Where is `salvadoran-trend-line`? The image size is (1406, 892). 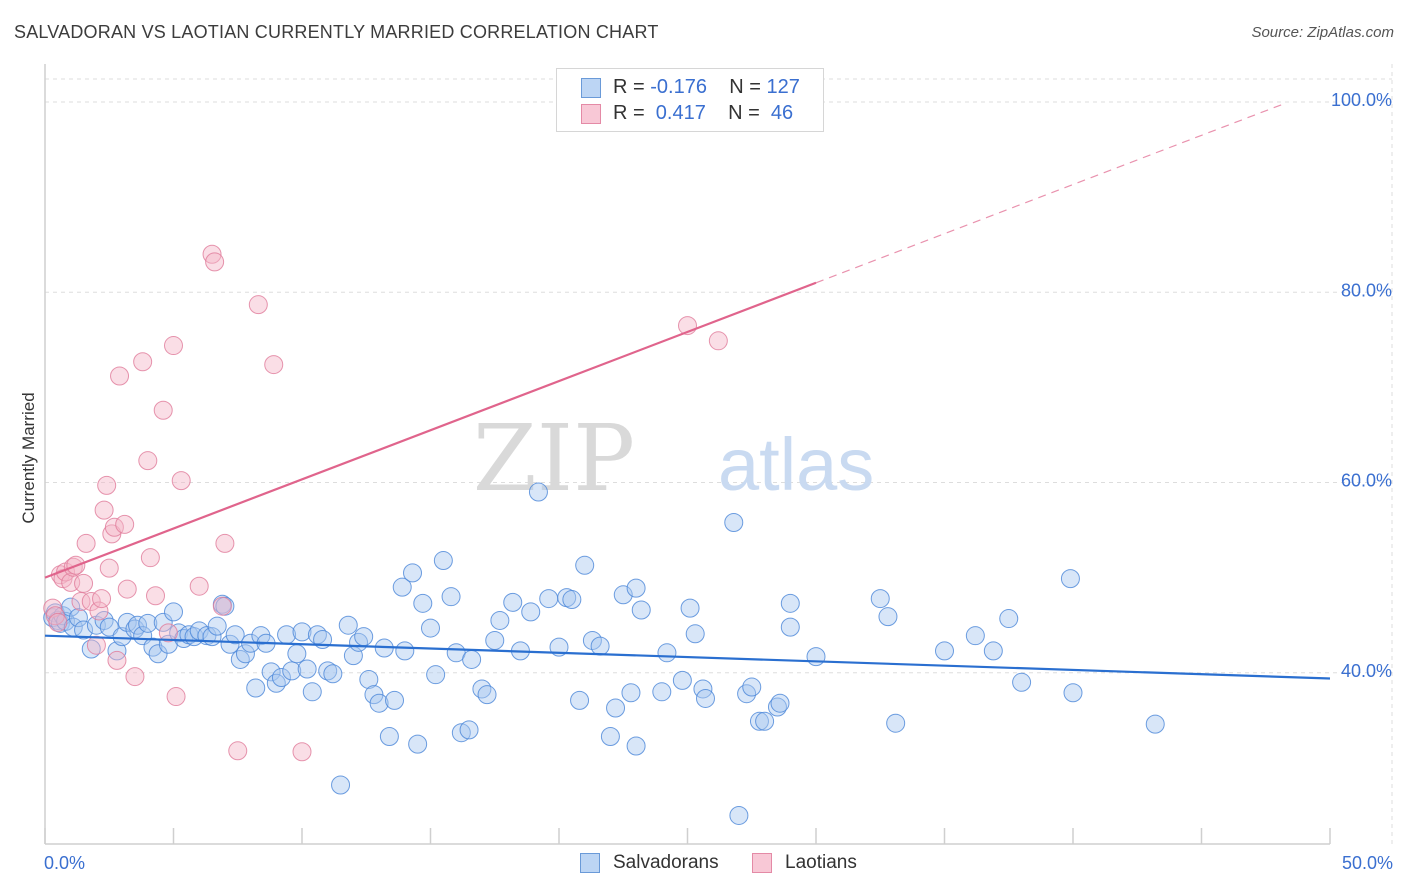 salvadoran-trend-line is located at coordinates (687, 657).